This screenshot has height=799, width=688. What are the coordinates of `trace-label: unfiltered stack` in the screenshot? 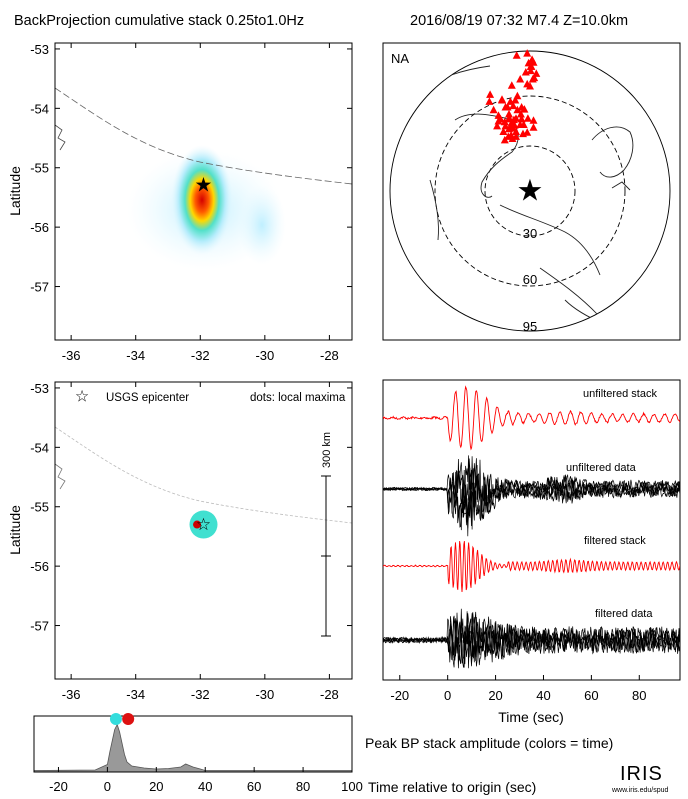 It's located at (620, 394).